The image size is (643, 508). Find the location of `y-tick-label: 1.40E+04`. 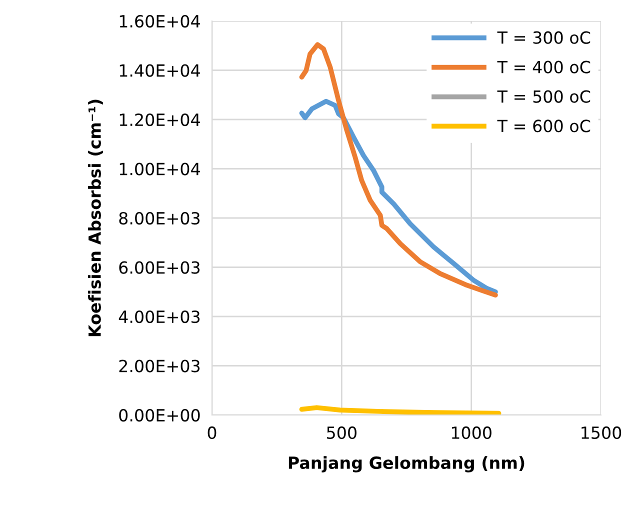

y-tick-label: 1.40E+04 is located at coordinates (160, 70).